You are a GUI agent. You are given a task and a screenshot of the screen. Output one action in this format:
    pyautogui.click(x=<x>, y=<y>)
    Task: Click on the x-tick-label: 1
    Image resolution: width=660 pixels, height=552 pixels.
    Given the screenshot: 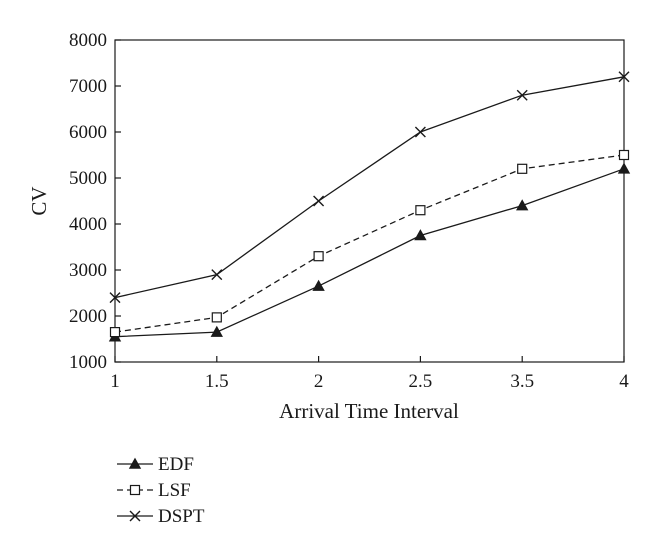 What is the action you would take?
    pyautogui.click(x=115, y=381)
    